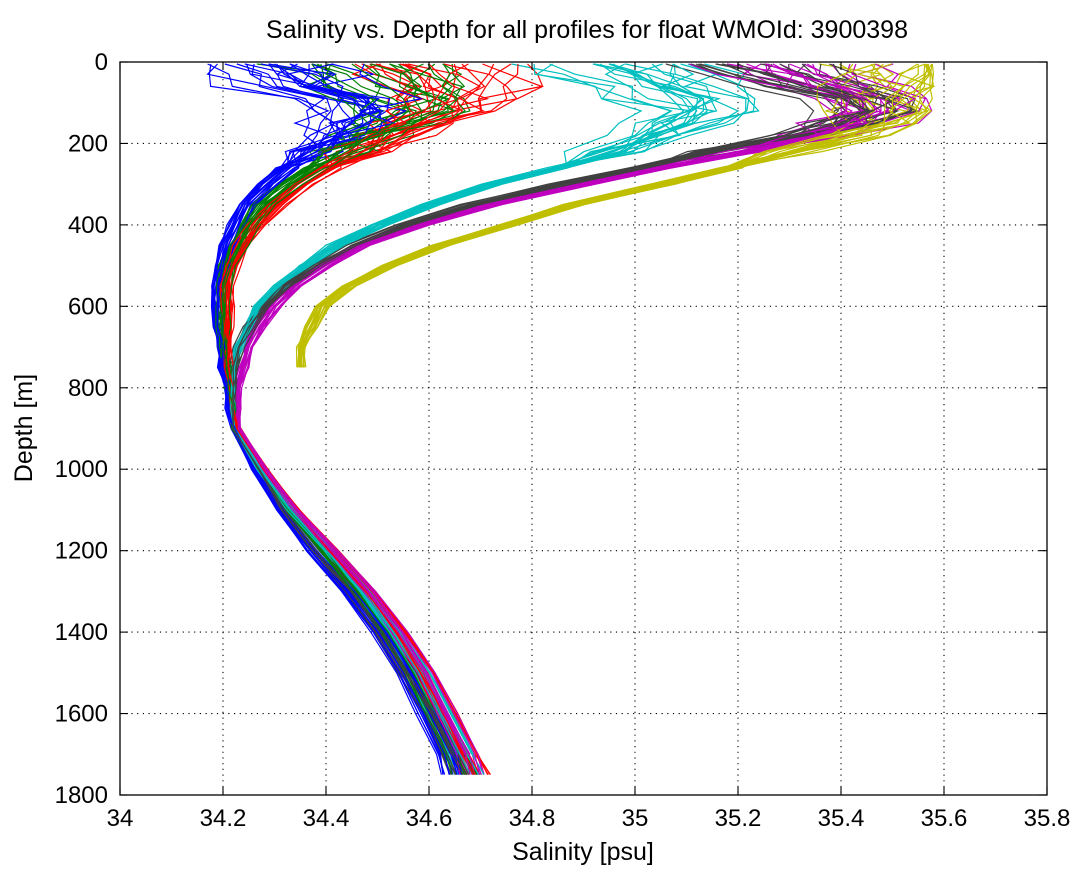 The width and height of the screenshot is (1083, 871). I want to click on y-tick-label: 0, so click(101, 62).